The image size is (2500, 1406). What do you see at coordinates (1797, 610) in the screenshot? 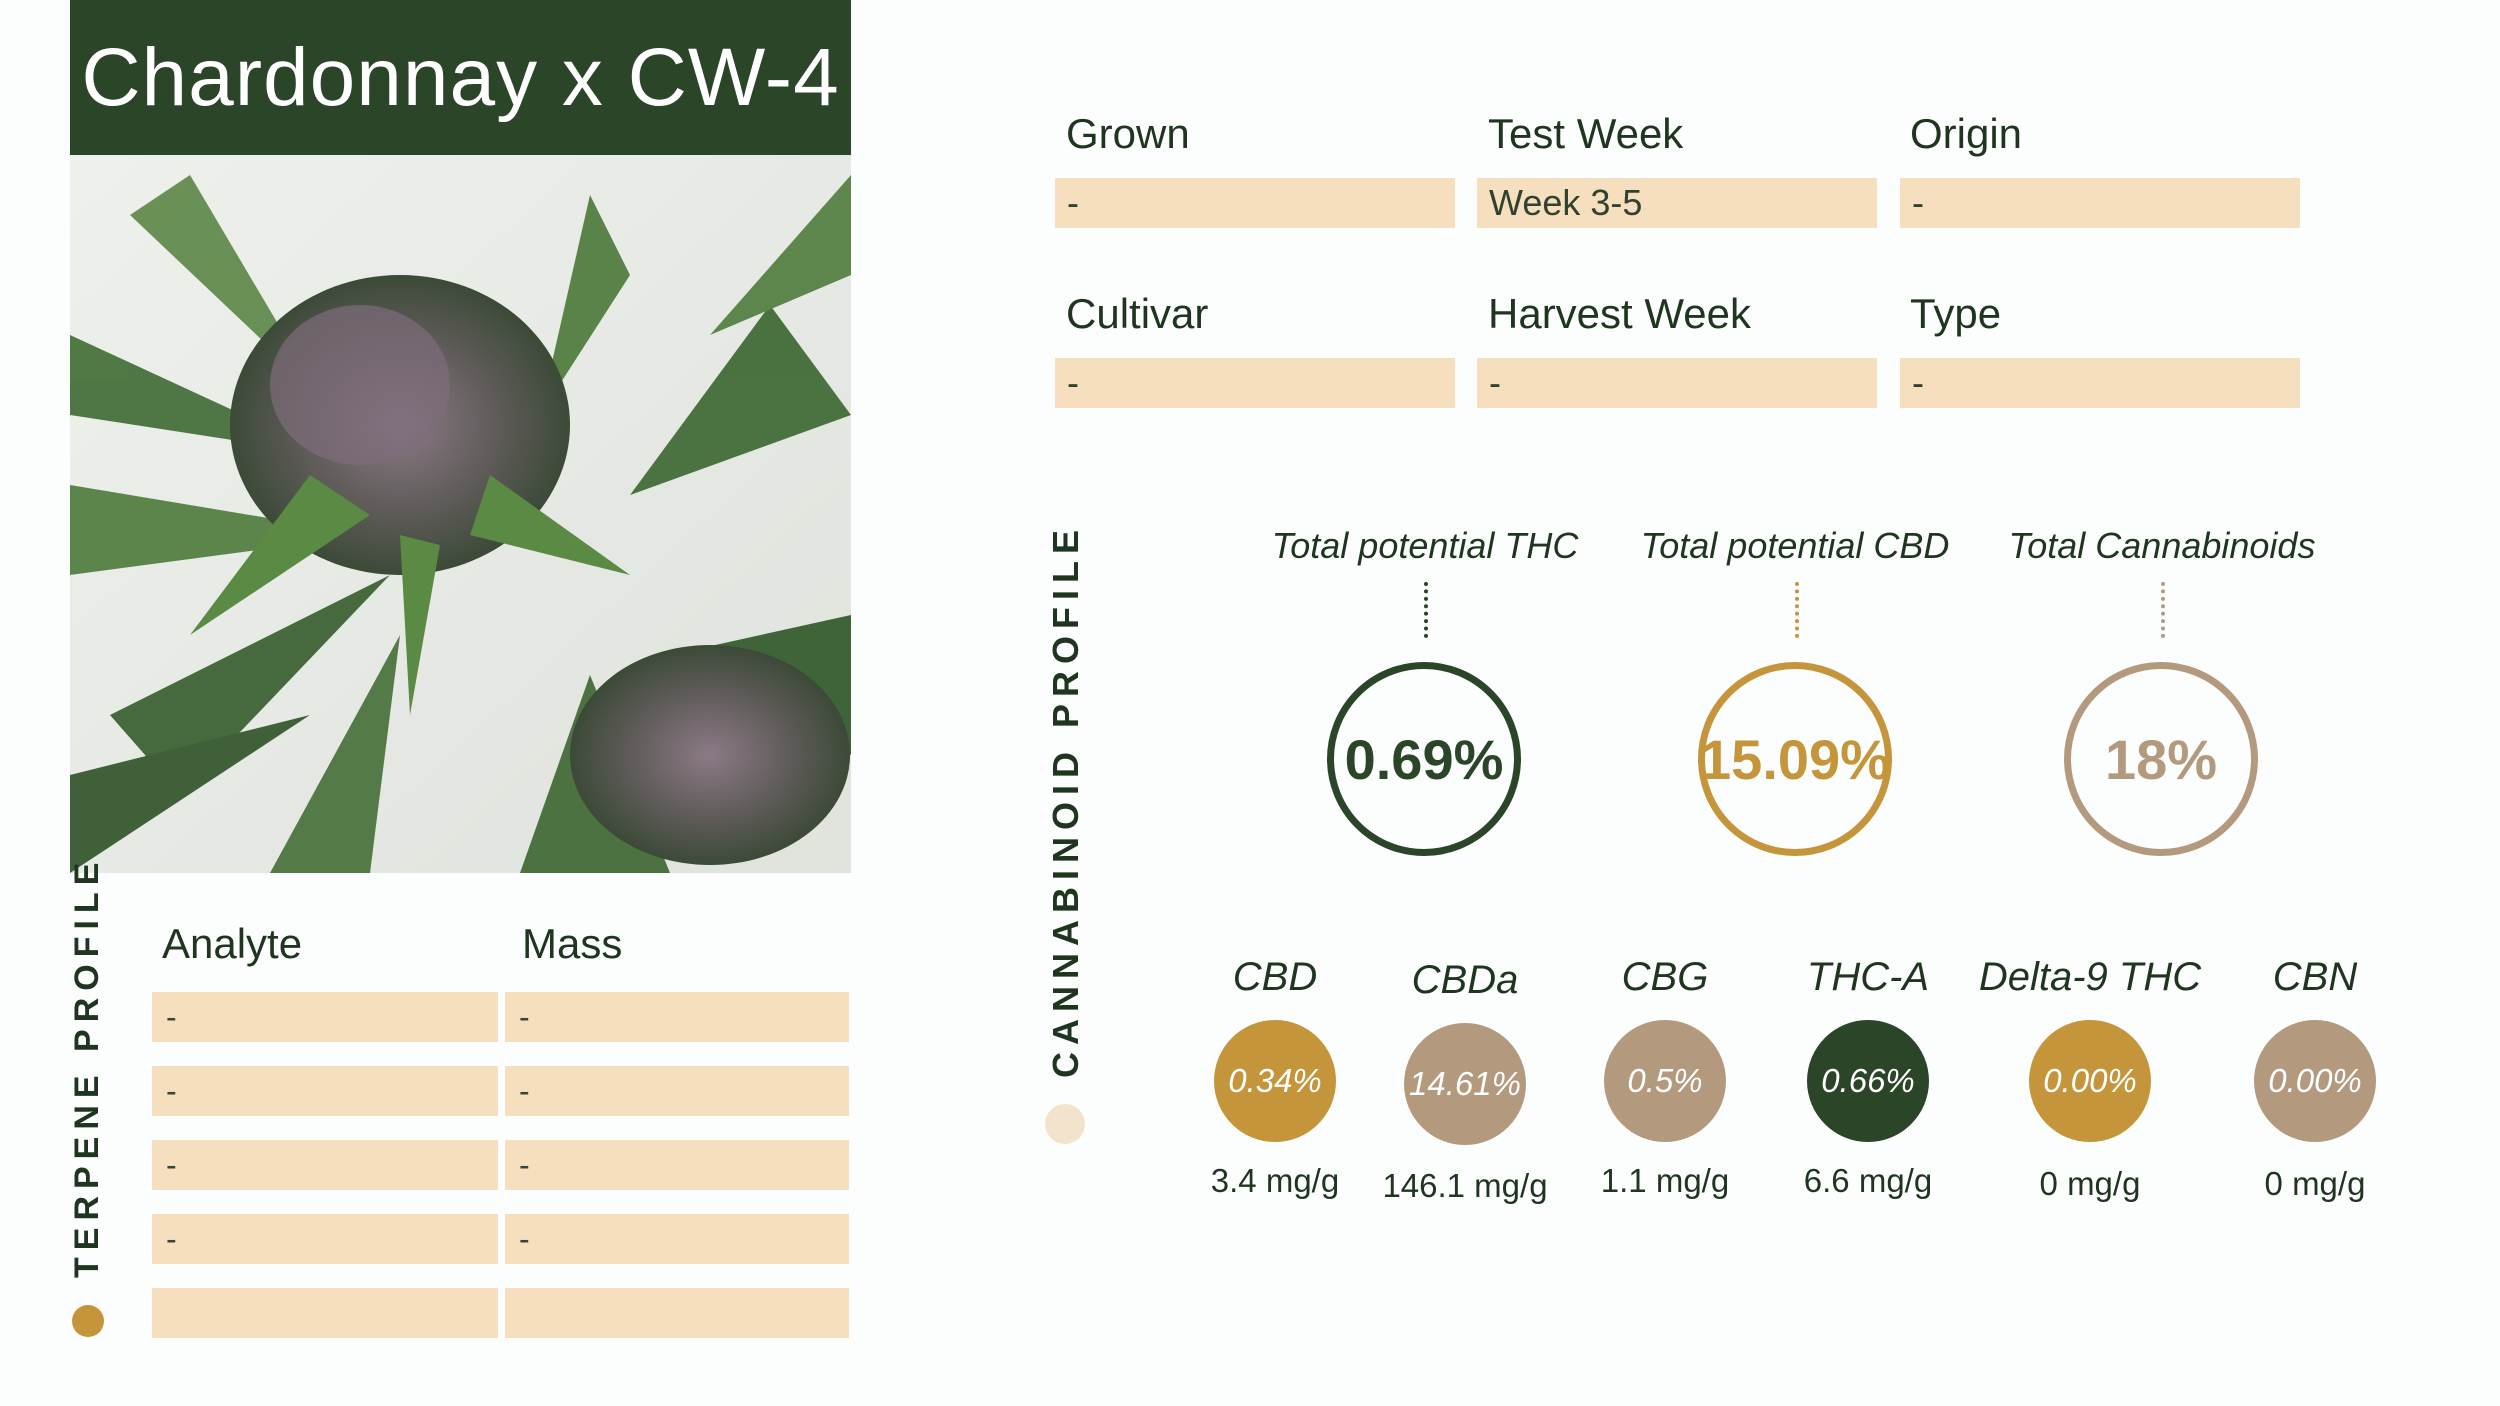
I see `total-cbd-connector` at bounding box center [1797, 610].